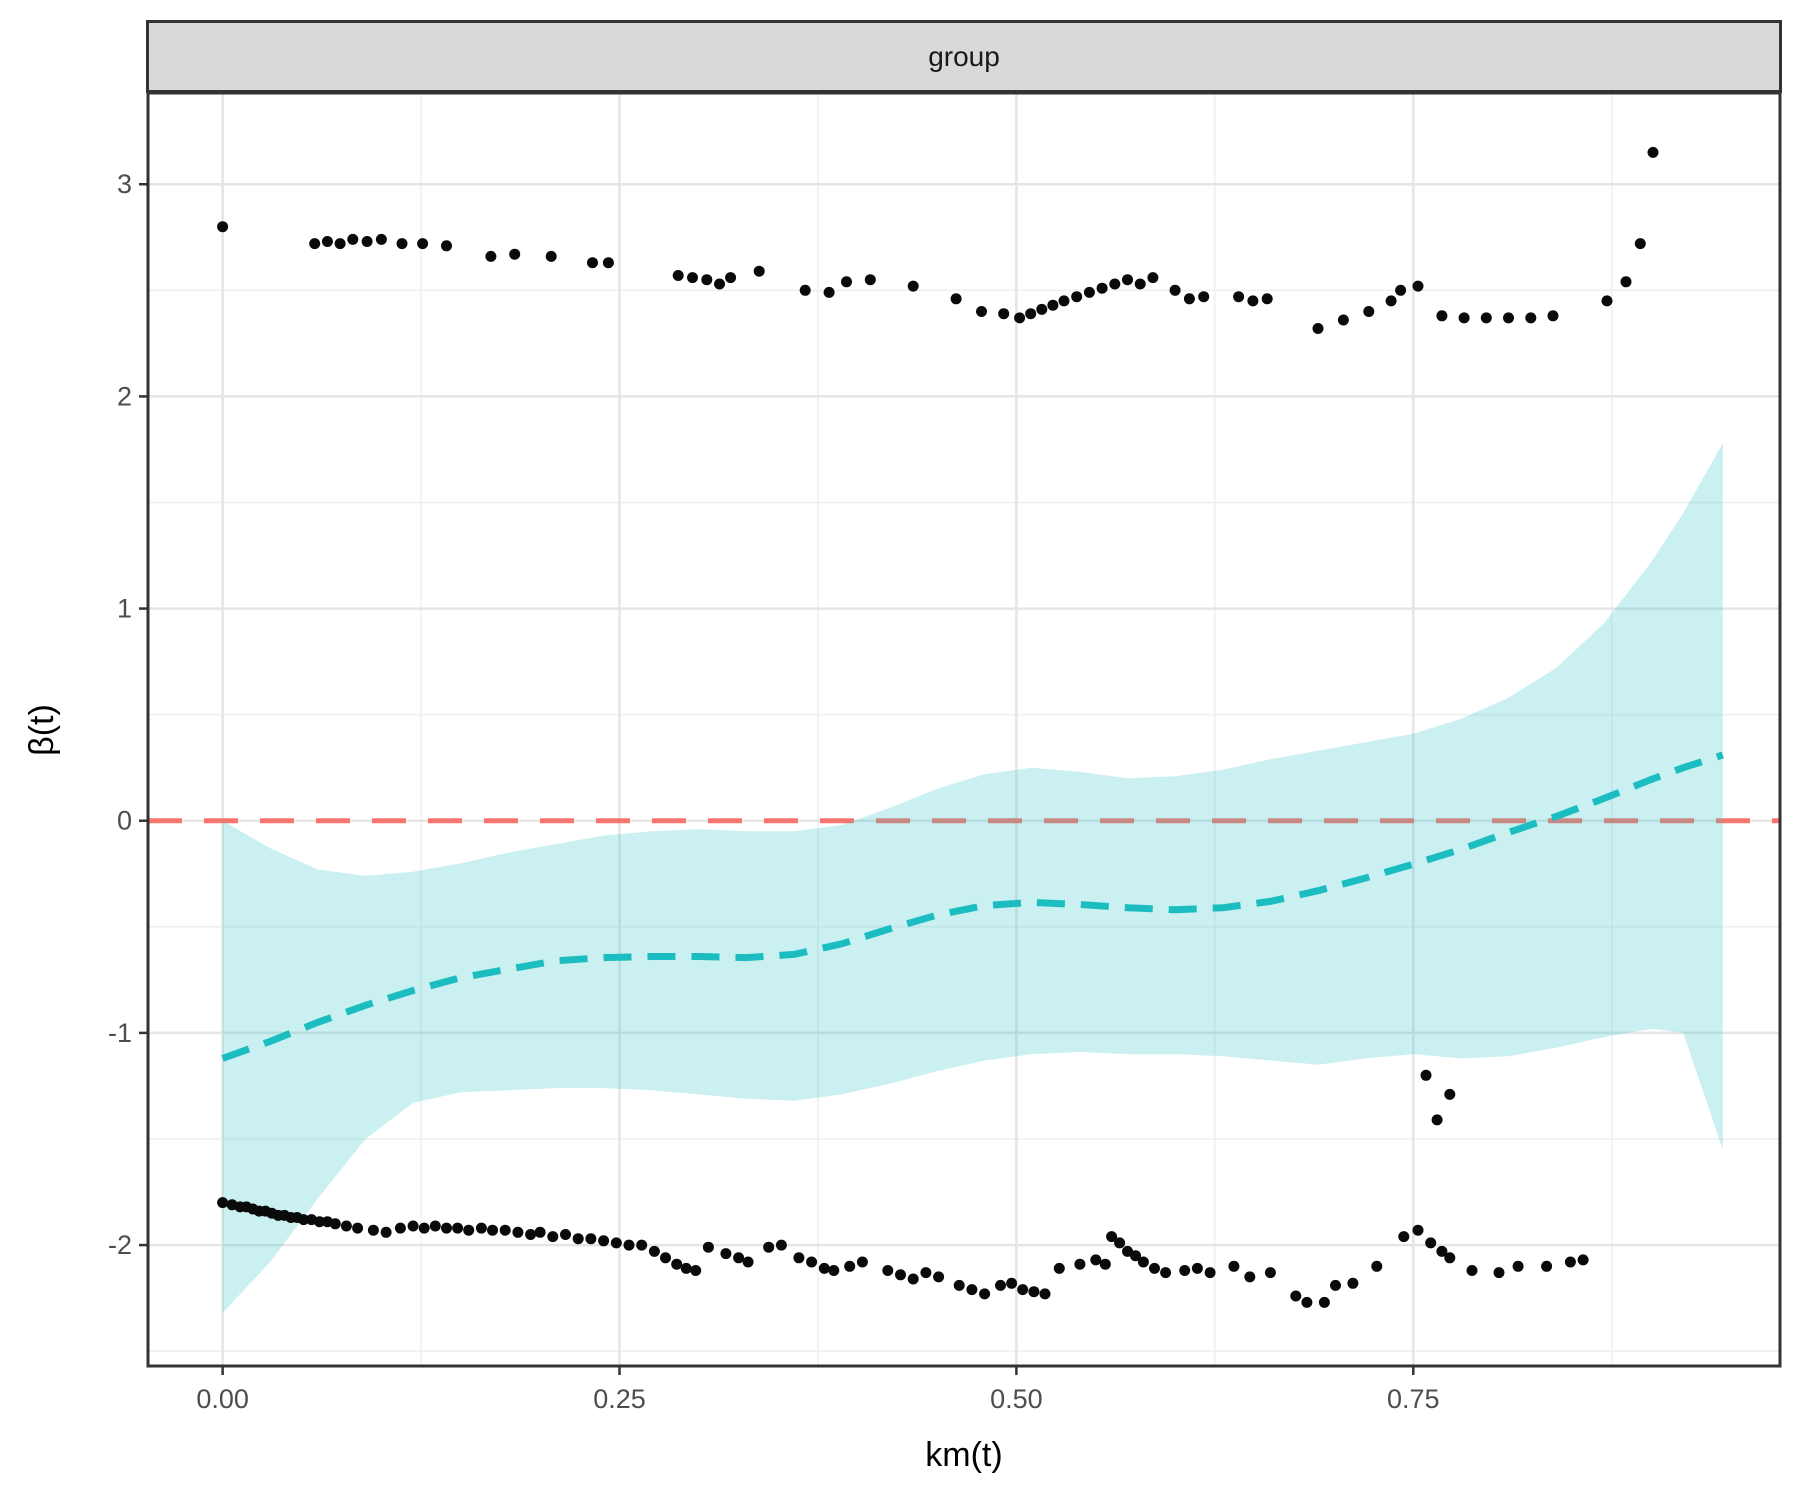 The width and height of the screenshot is (1800, 1500). I want to click on x-axis-title: km(t), so click(964, 1455).